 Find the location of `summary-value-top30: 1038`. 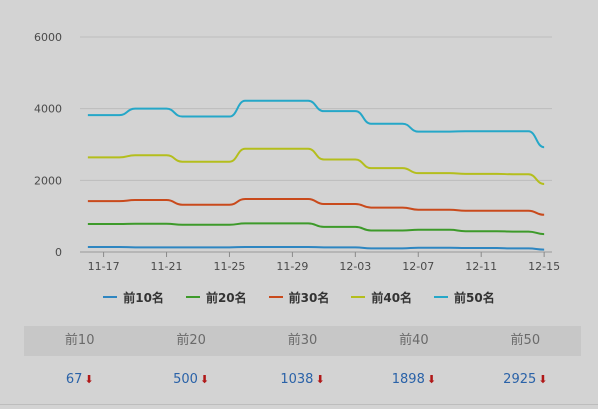

summary-value-top30: 1038 is located at coordinates (297, 379).